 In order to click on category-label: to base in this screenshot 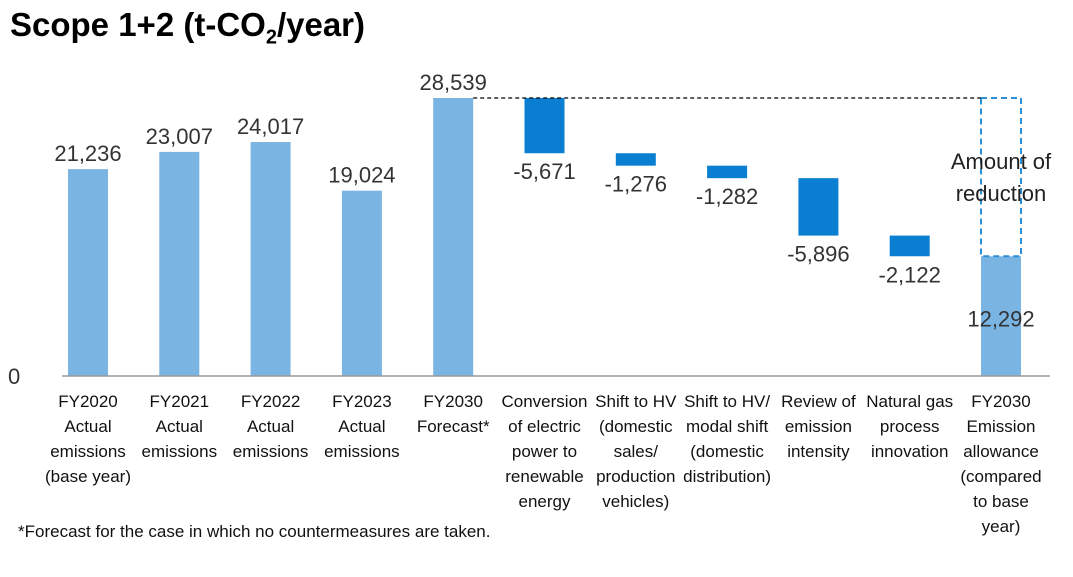, I will do `click(1001, 501)`.